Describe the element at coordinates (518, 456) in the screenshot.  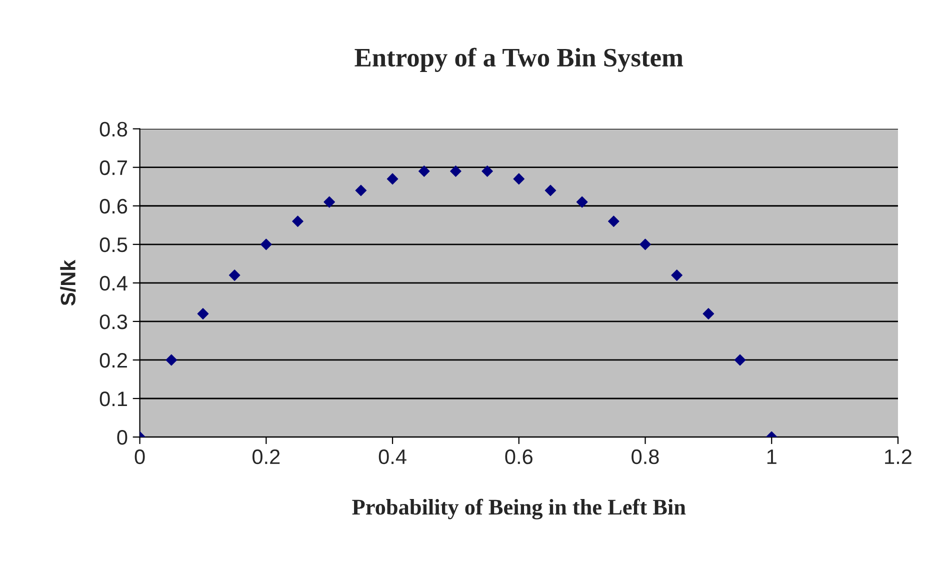
I see `x-tick-label: 0.6` at that location.